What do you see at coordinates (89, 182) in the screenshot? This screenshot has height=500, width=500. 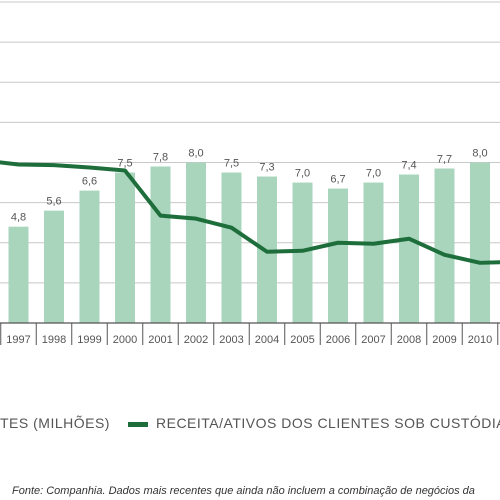 I see `bar-value-label: 6,6` at bounding box center [89, 182].